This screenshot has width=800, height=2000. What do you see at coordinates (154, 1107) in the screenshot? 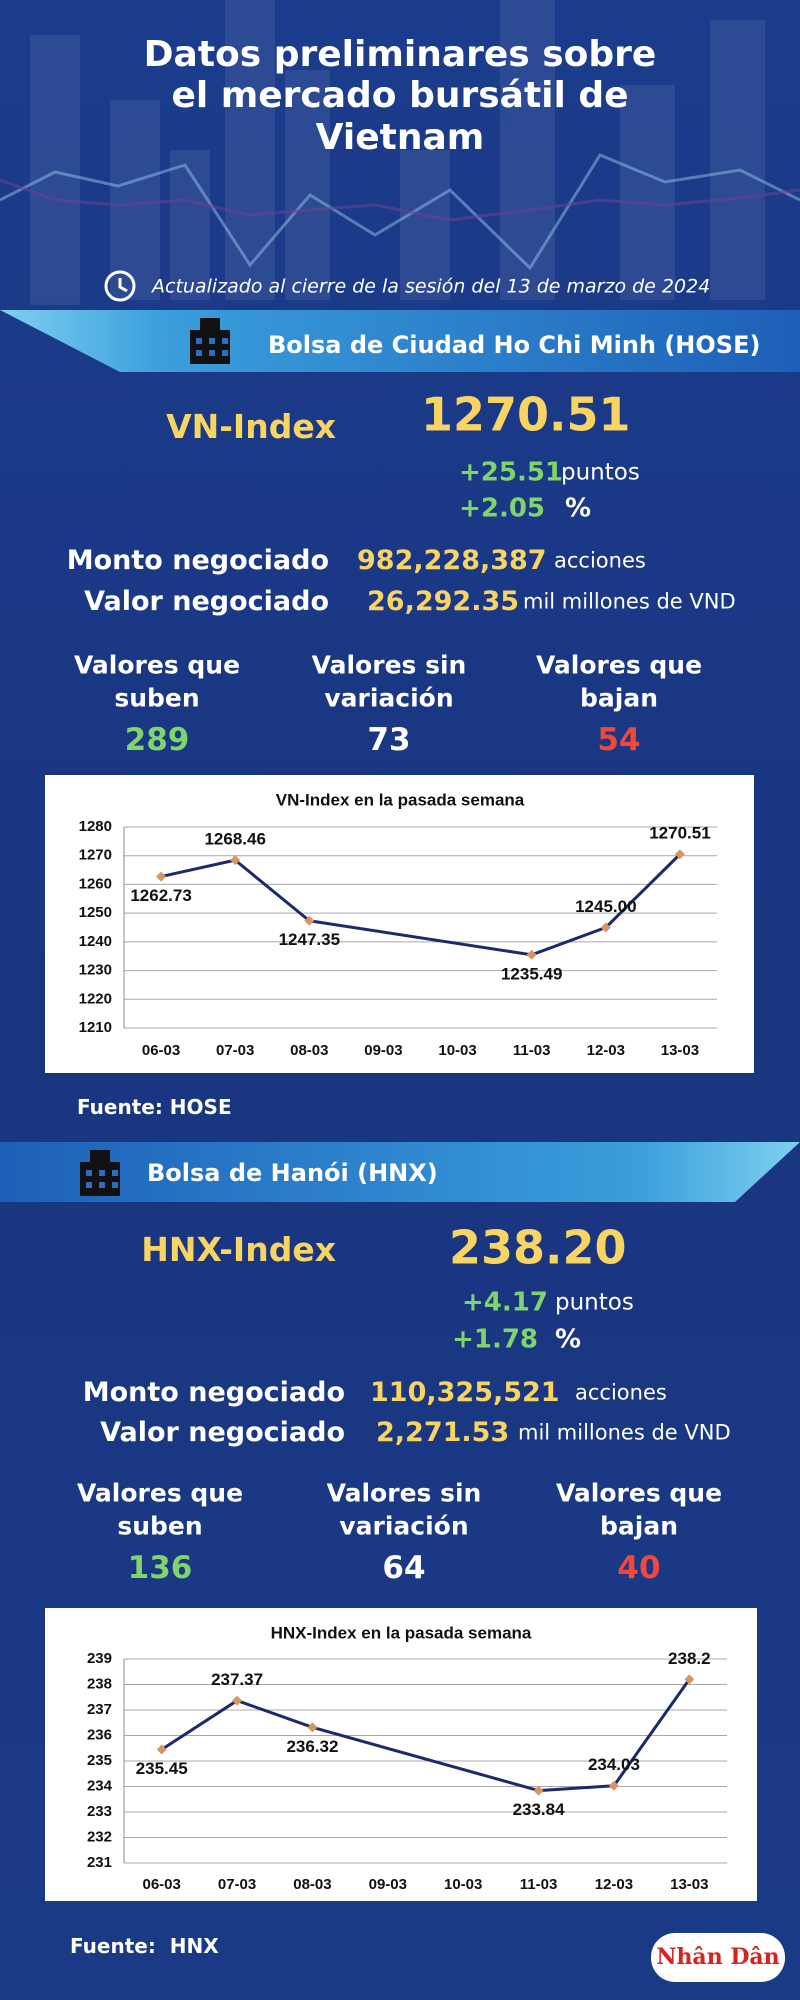
I see `source: Fuente: HOSE` at bounding box center [154, 1107].